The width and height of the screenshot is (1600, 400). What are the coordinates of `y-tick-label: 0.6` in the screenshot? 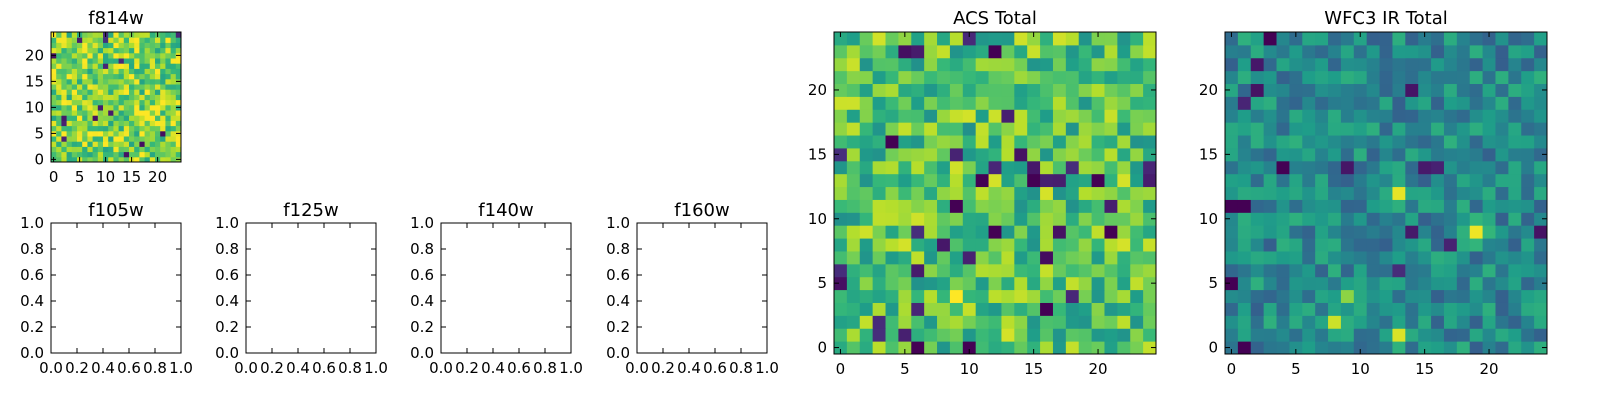 It's located at (32, 275).